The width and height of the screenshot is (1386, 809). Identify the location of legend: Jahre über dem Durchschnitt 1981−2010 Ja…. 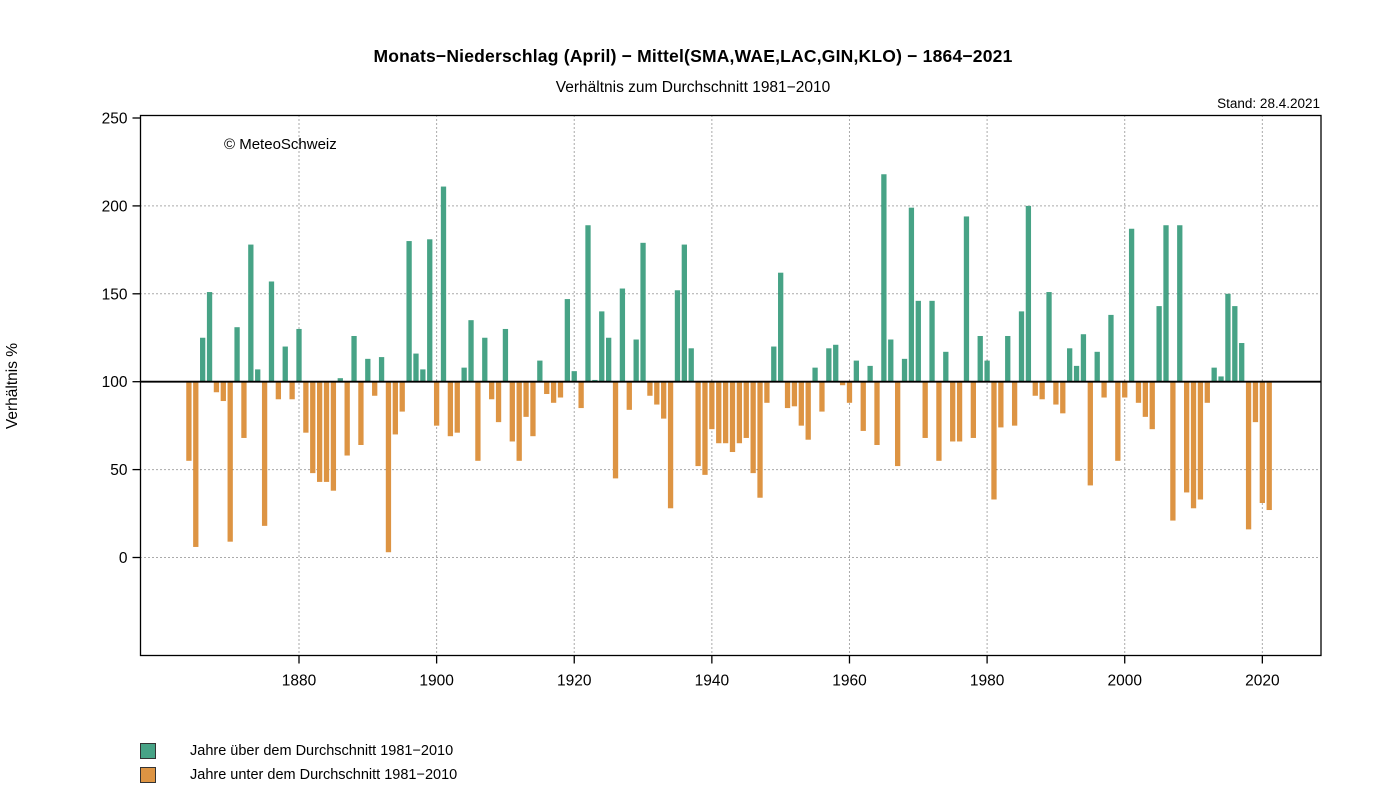
(298, 763).